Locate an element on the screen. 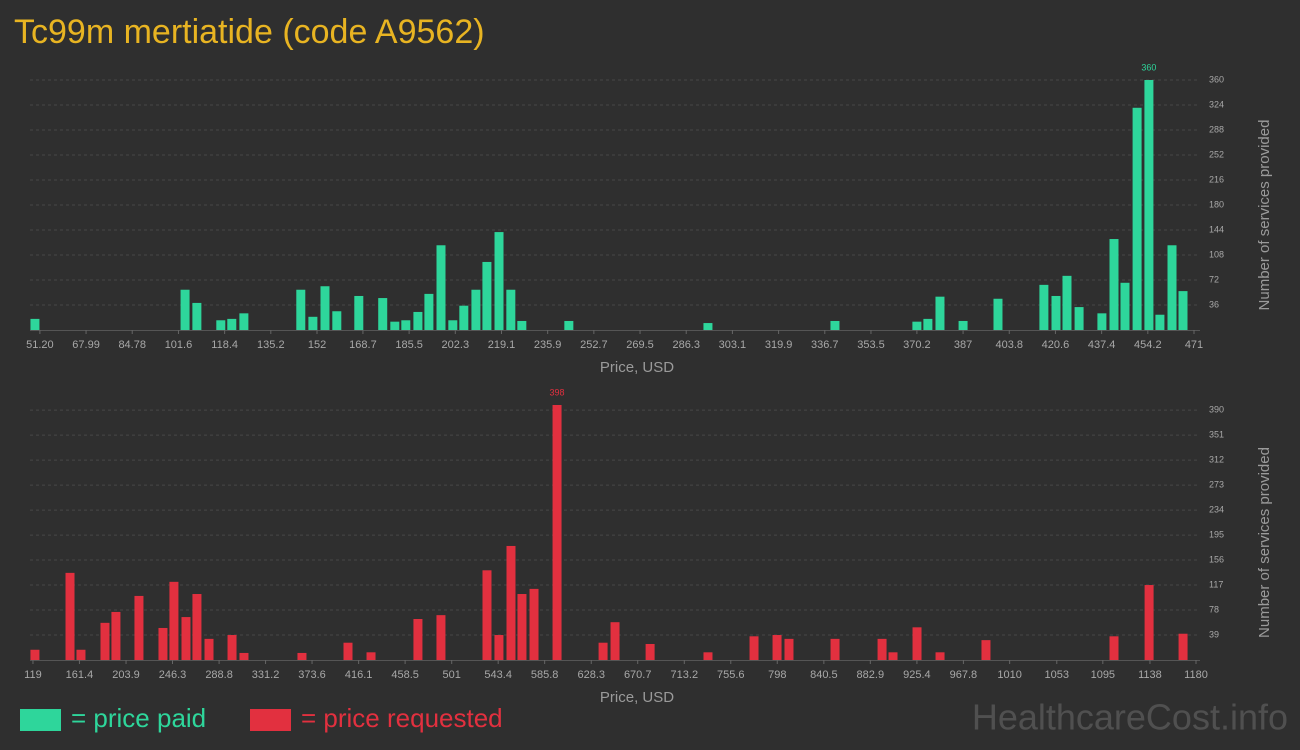  x-tick-label: 373.6 is located at coordinates (312, 675).